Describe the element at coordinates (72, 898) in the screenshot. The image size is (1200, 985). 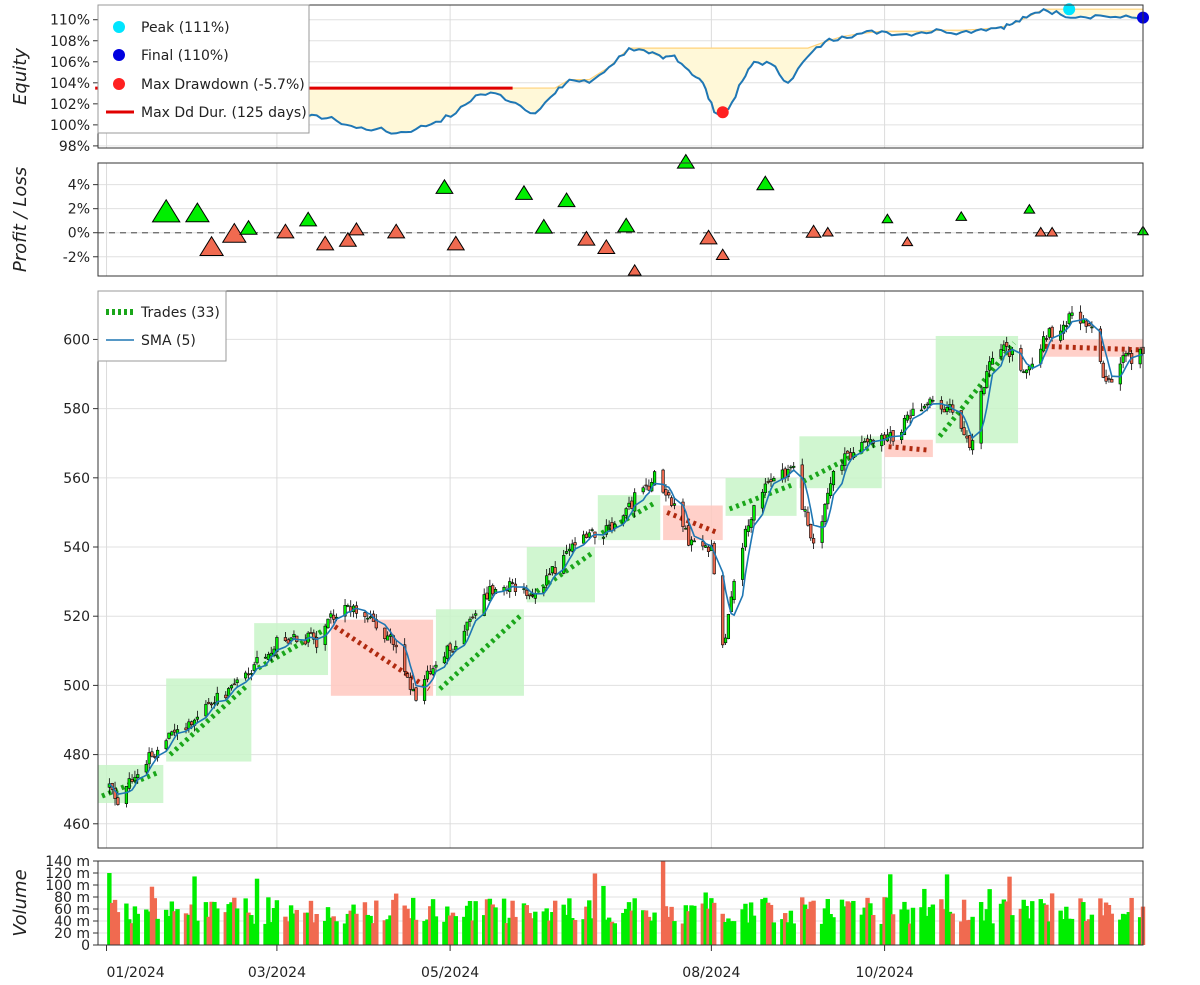
I see `volume-ytick-label-4: 80 m` at that location.